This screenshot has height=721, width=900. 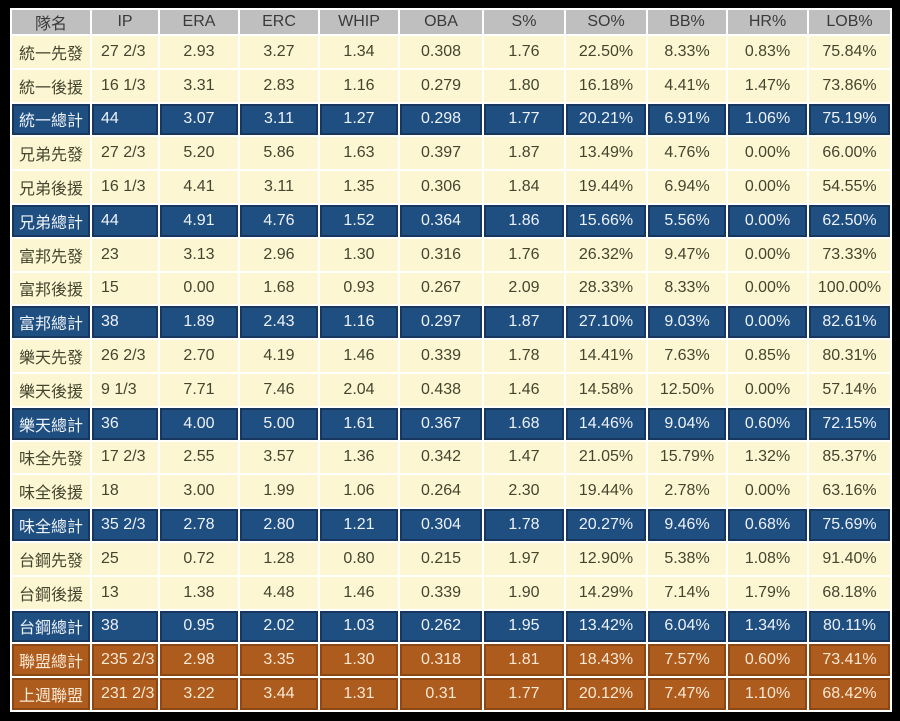 I want to click on stat-cell: 57.14%, so click(x=849, y=389).